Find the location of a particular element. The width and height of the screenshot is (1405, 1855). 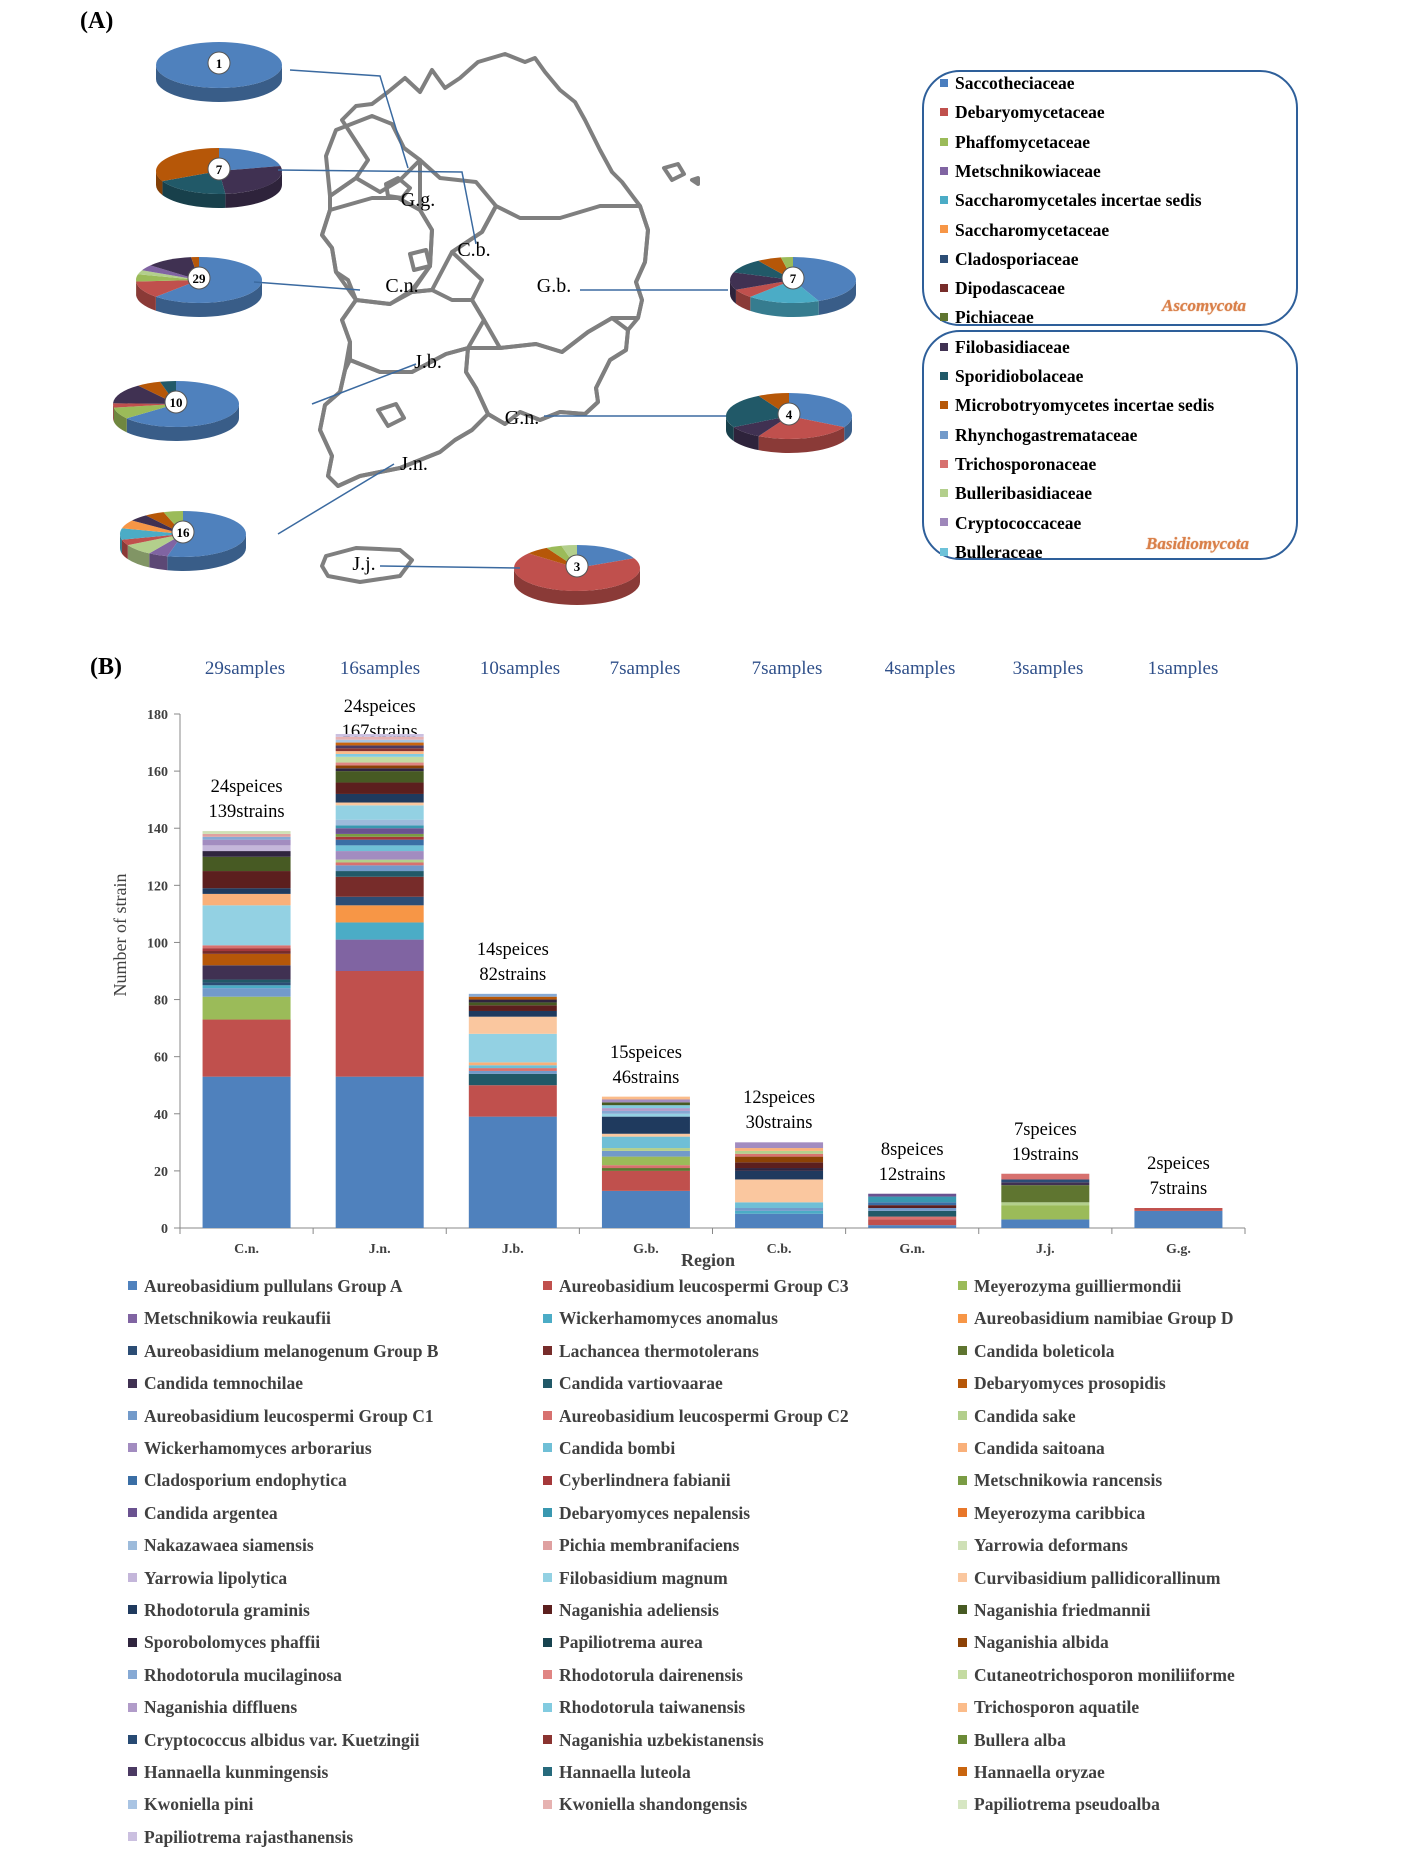

legend-label: Filobasidium magnum is located at coordinates (643, 1577).